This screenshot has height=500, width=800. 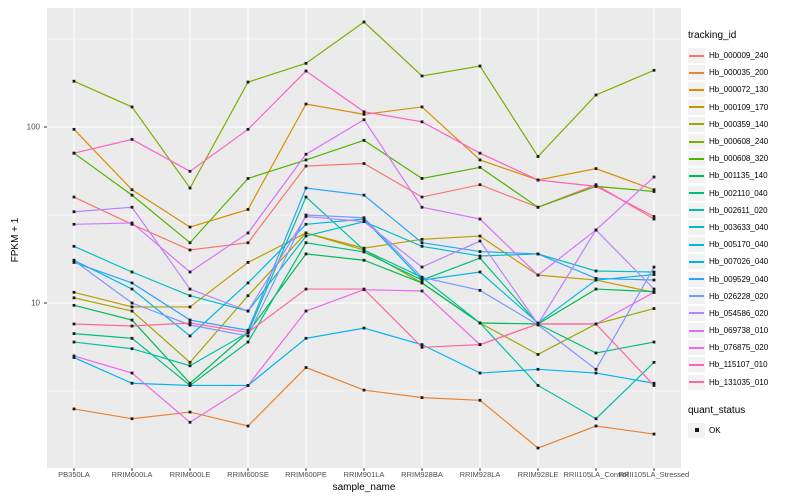 I want to click on legend-item-Hb_009529_040: Hb_009529_040, so click(x=744, y=278).